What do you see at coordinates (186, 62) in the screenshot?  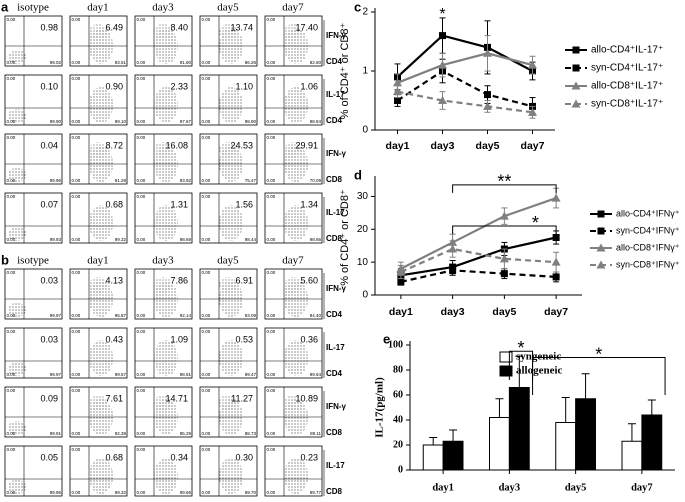 I see `quadrant-percent-lower: 91.60` at bounding box center [186, 62].